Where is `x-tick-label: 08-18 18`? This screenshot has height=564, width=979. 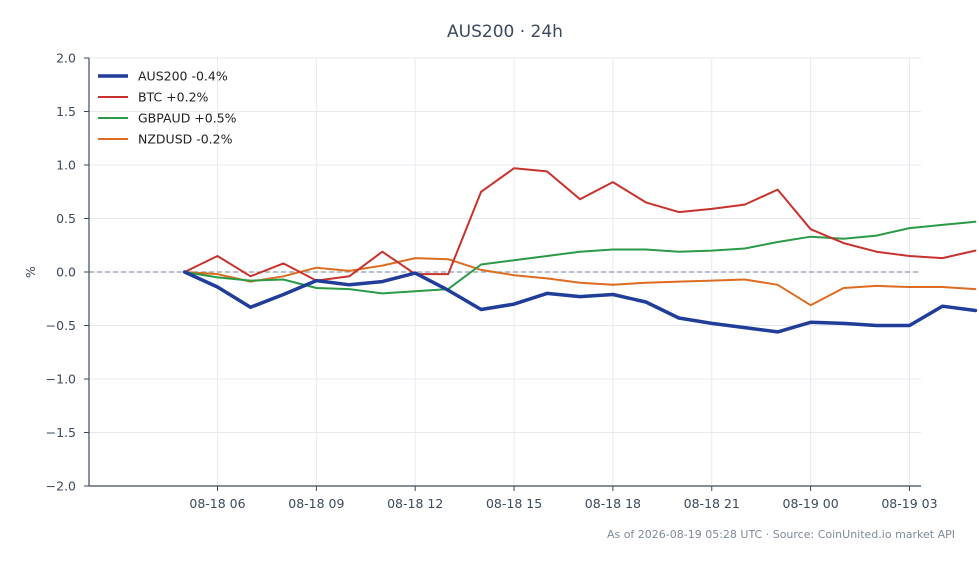 x-tick-label: 08-18 18 is located at coordinates (613, 503).